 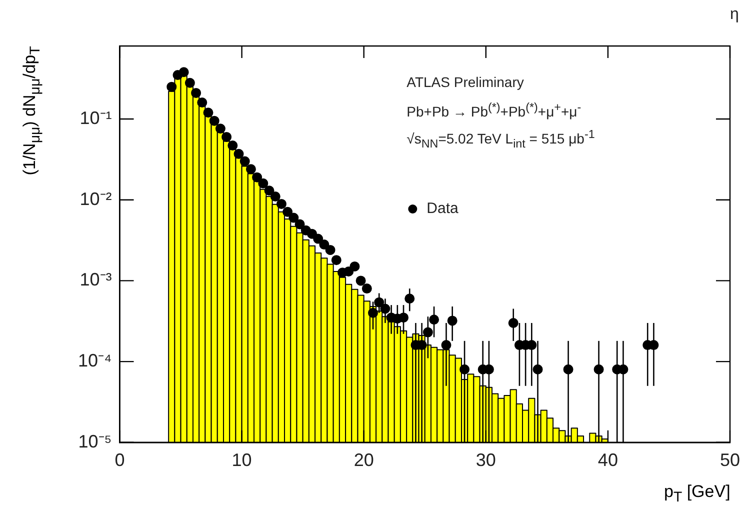 I want to click on y-tick-label: 10⁻³, so click(x=96, y=280).